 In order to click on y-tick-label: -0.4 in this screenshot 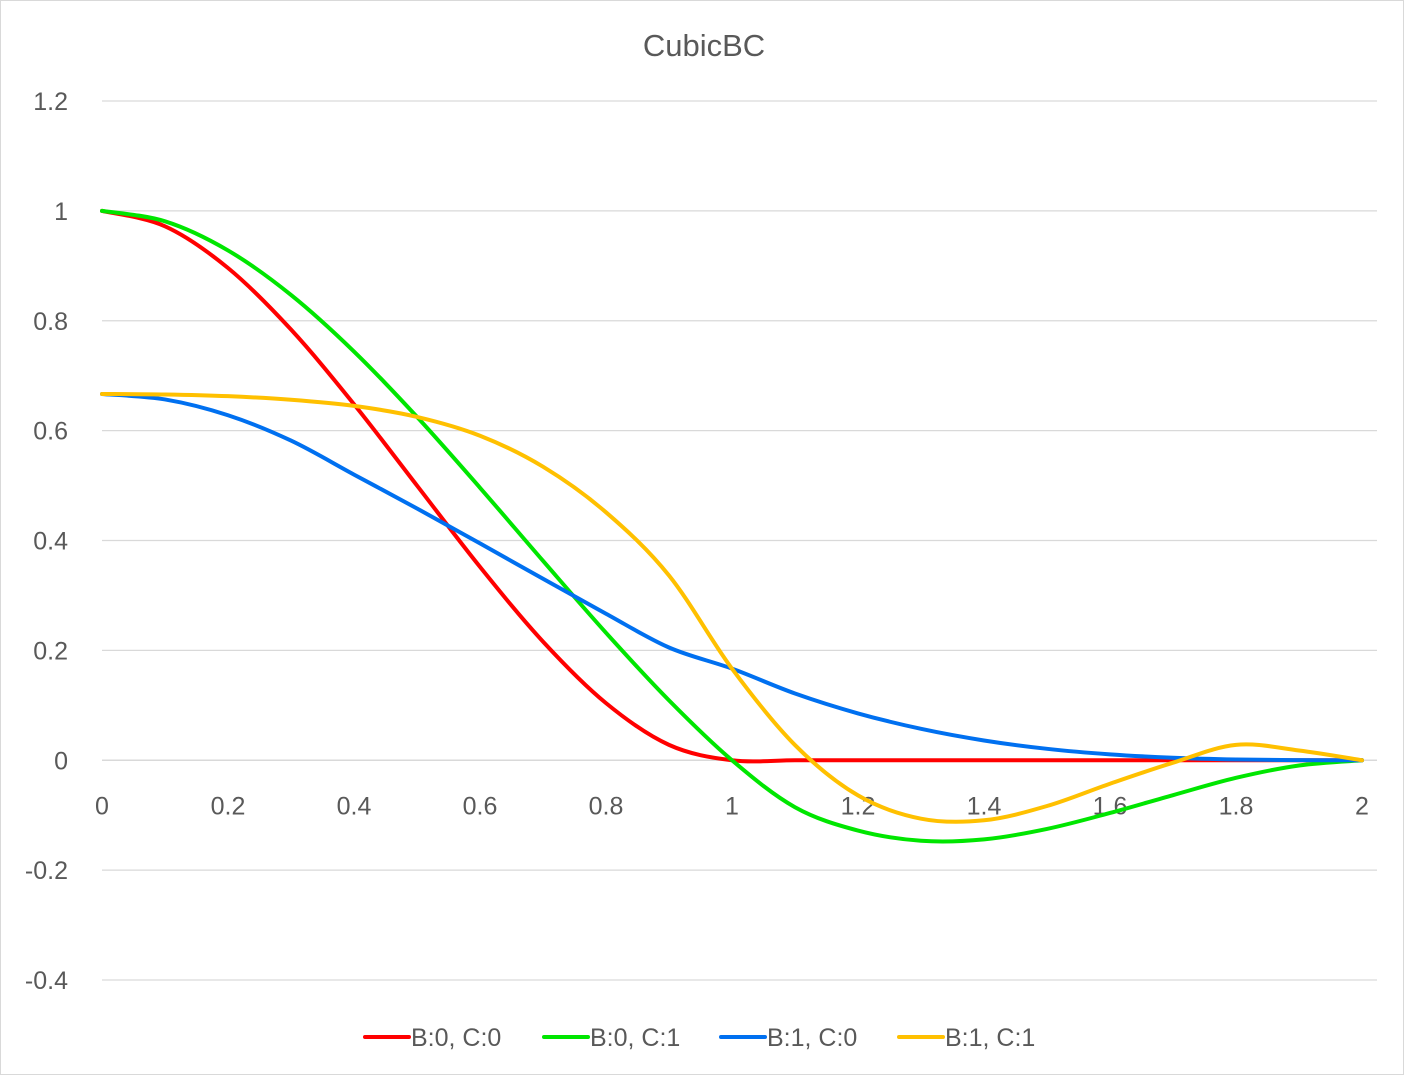, I will do `click(46, 981)`.